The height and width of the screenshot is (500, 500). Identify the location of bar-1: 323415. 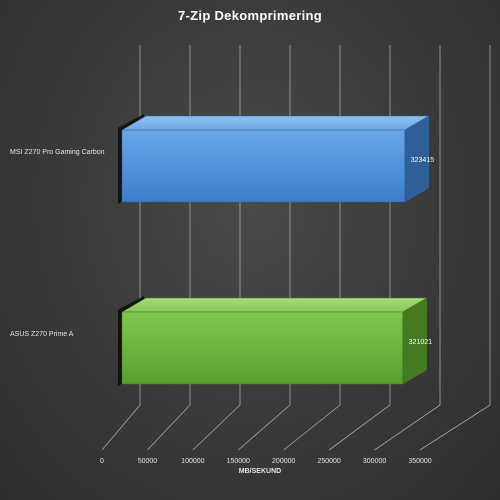
(276, 159).